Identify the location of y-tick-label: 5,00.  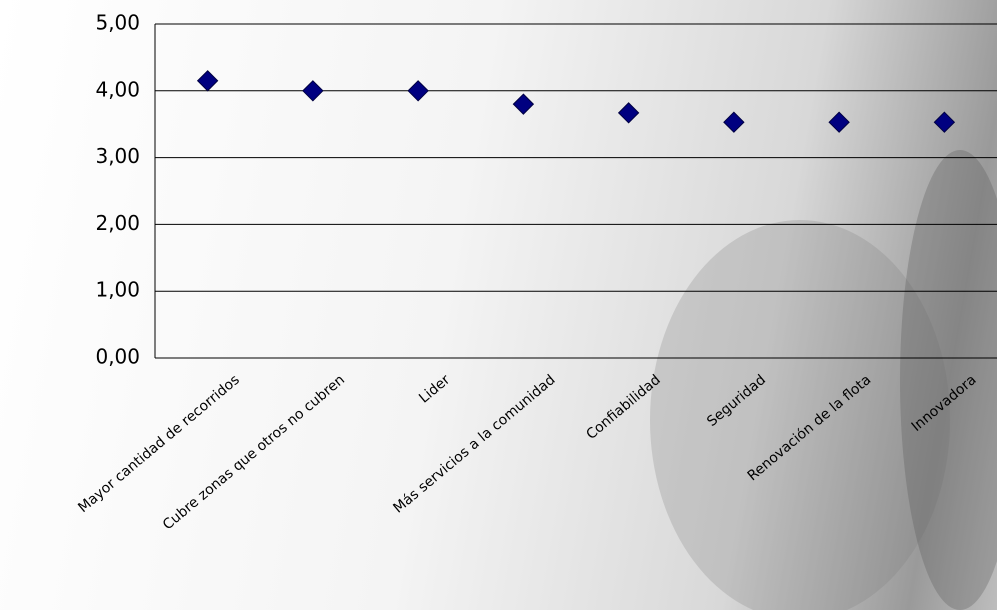
(117, 23).